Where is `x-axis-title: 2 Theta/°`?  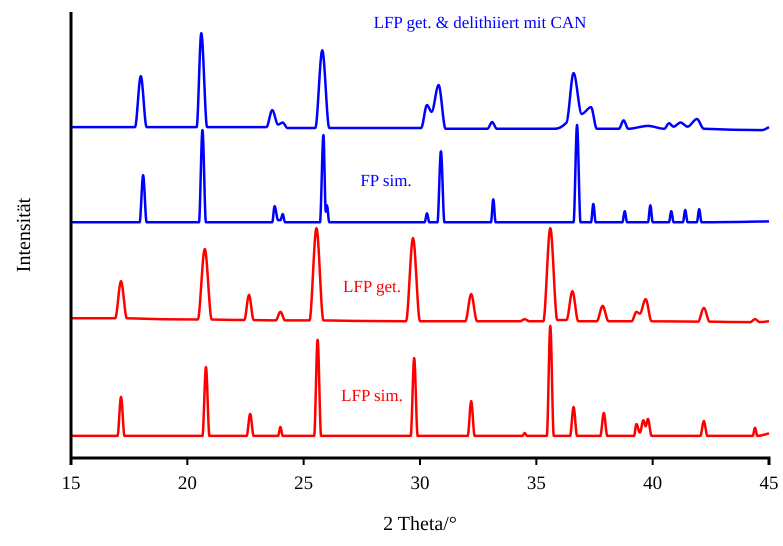 x-axis-title: 2 Theta/° is located at coordinates (420, 524).